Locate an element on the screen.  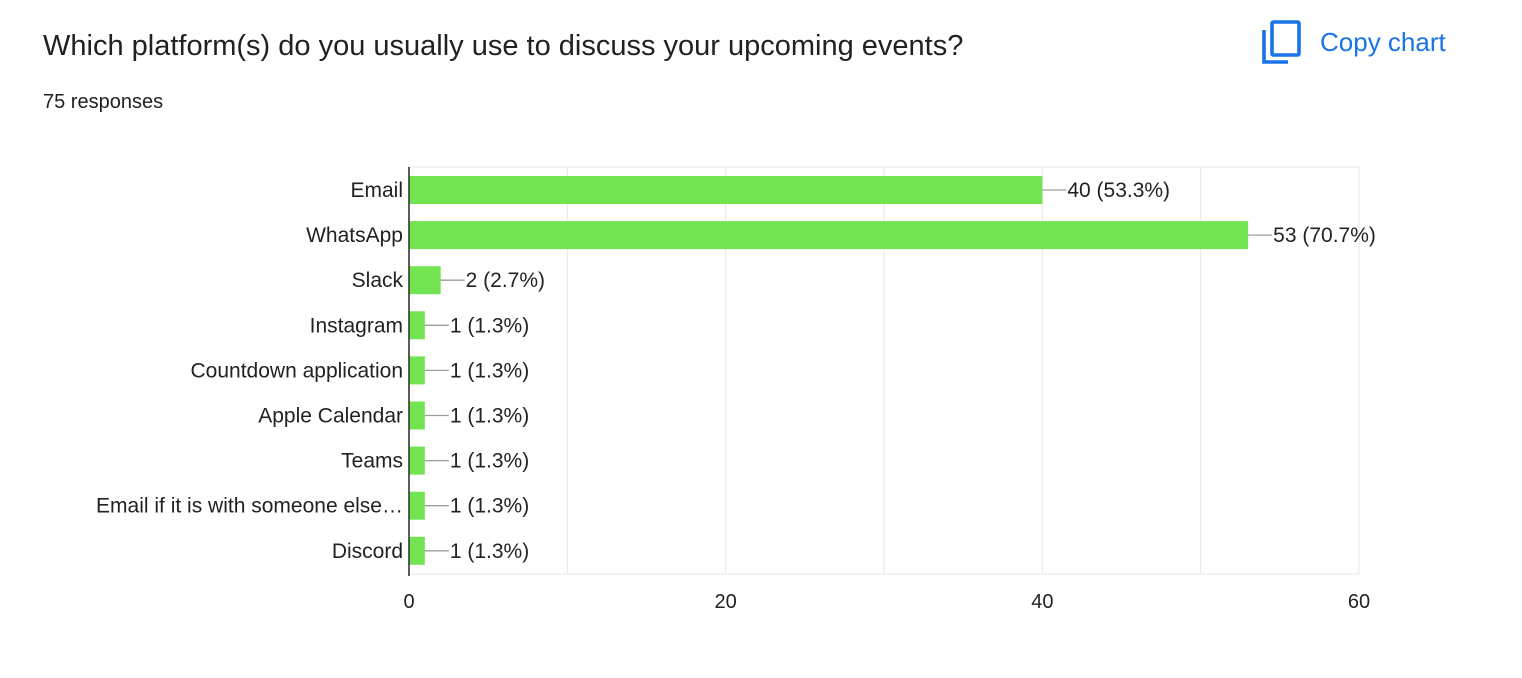
response-count: 75 responses is located at coordinates (103, 102).